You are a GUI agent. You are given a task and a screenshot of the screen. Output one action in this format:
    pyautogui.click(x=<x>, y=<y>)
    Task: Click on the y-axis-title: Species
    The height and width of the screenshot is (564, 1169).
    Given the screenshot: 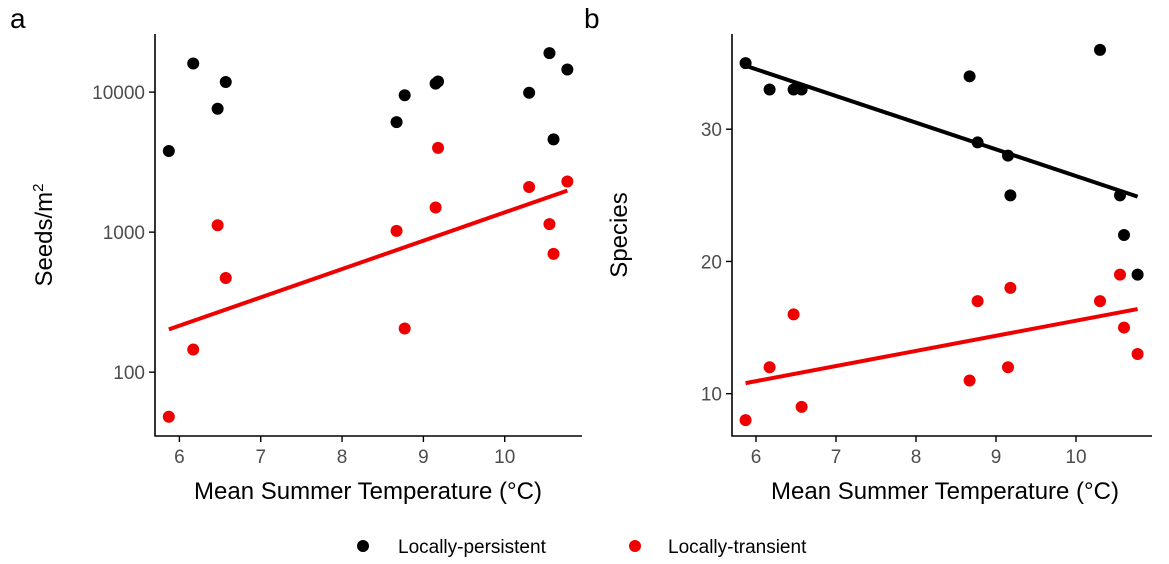 What is the action you would take?
    pyautogui.click(x=619, y=234)
    